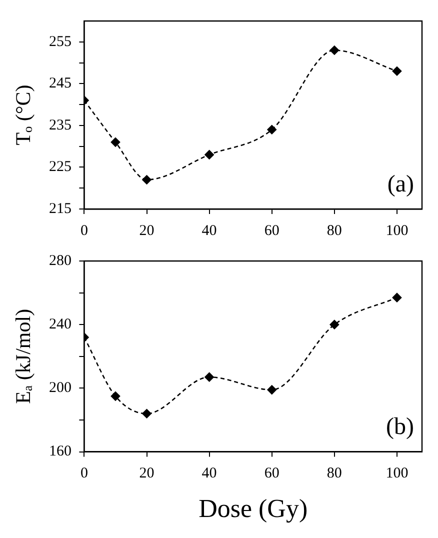 The width and height of the screenshot is (438, 538). What do you see at coordinates (400, 427) in the screenshot?
I see `annotation: (b)` at bounding box center [400, 427].